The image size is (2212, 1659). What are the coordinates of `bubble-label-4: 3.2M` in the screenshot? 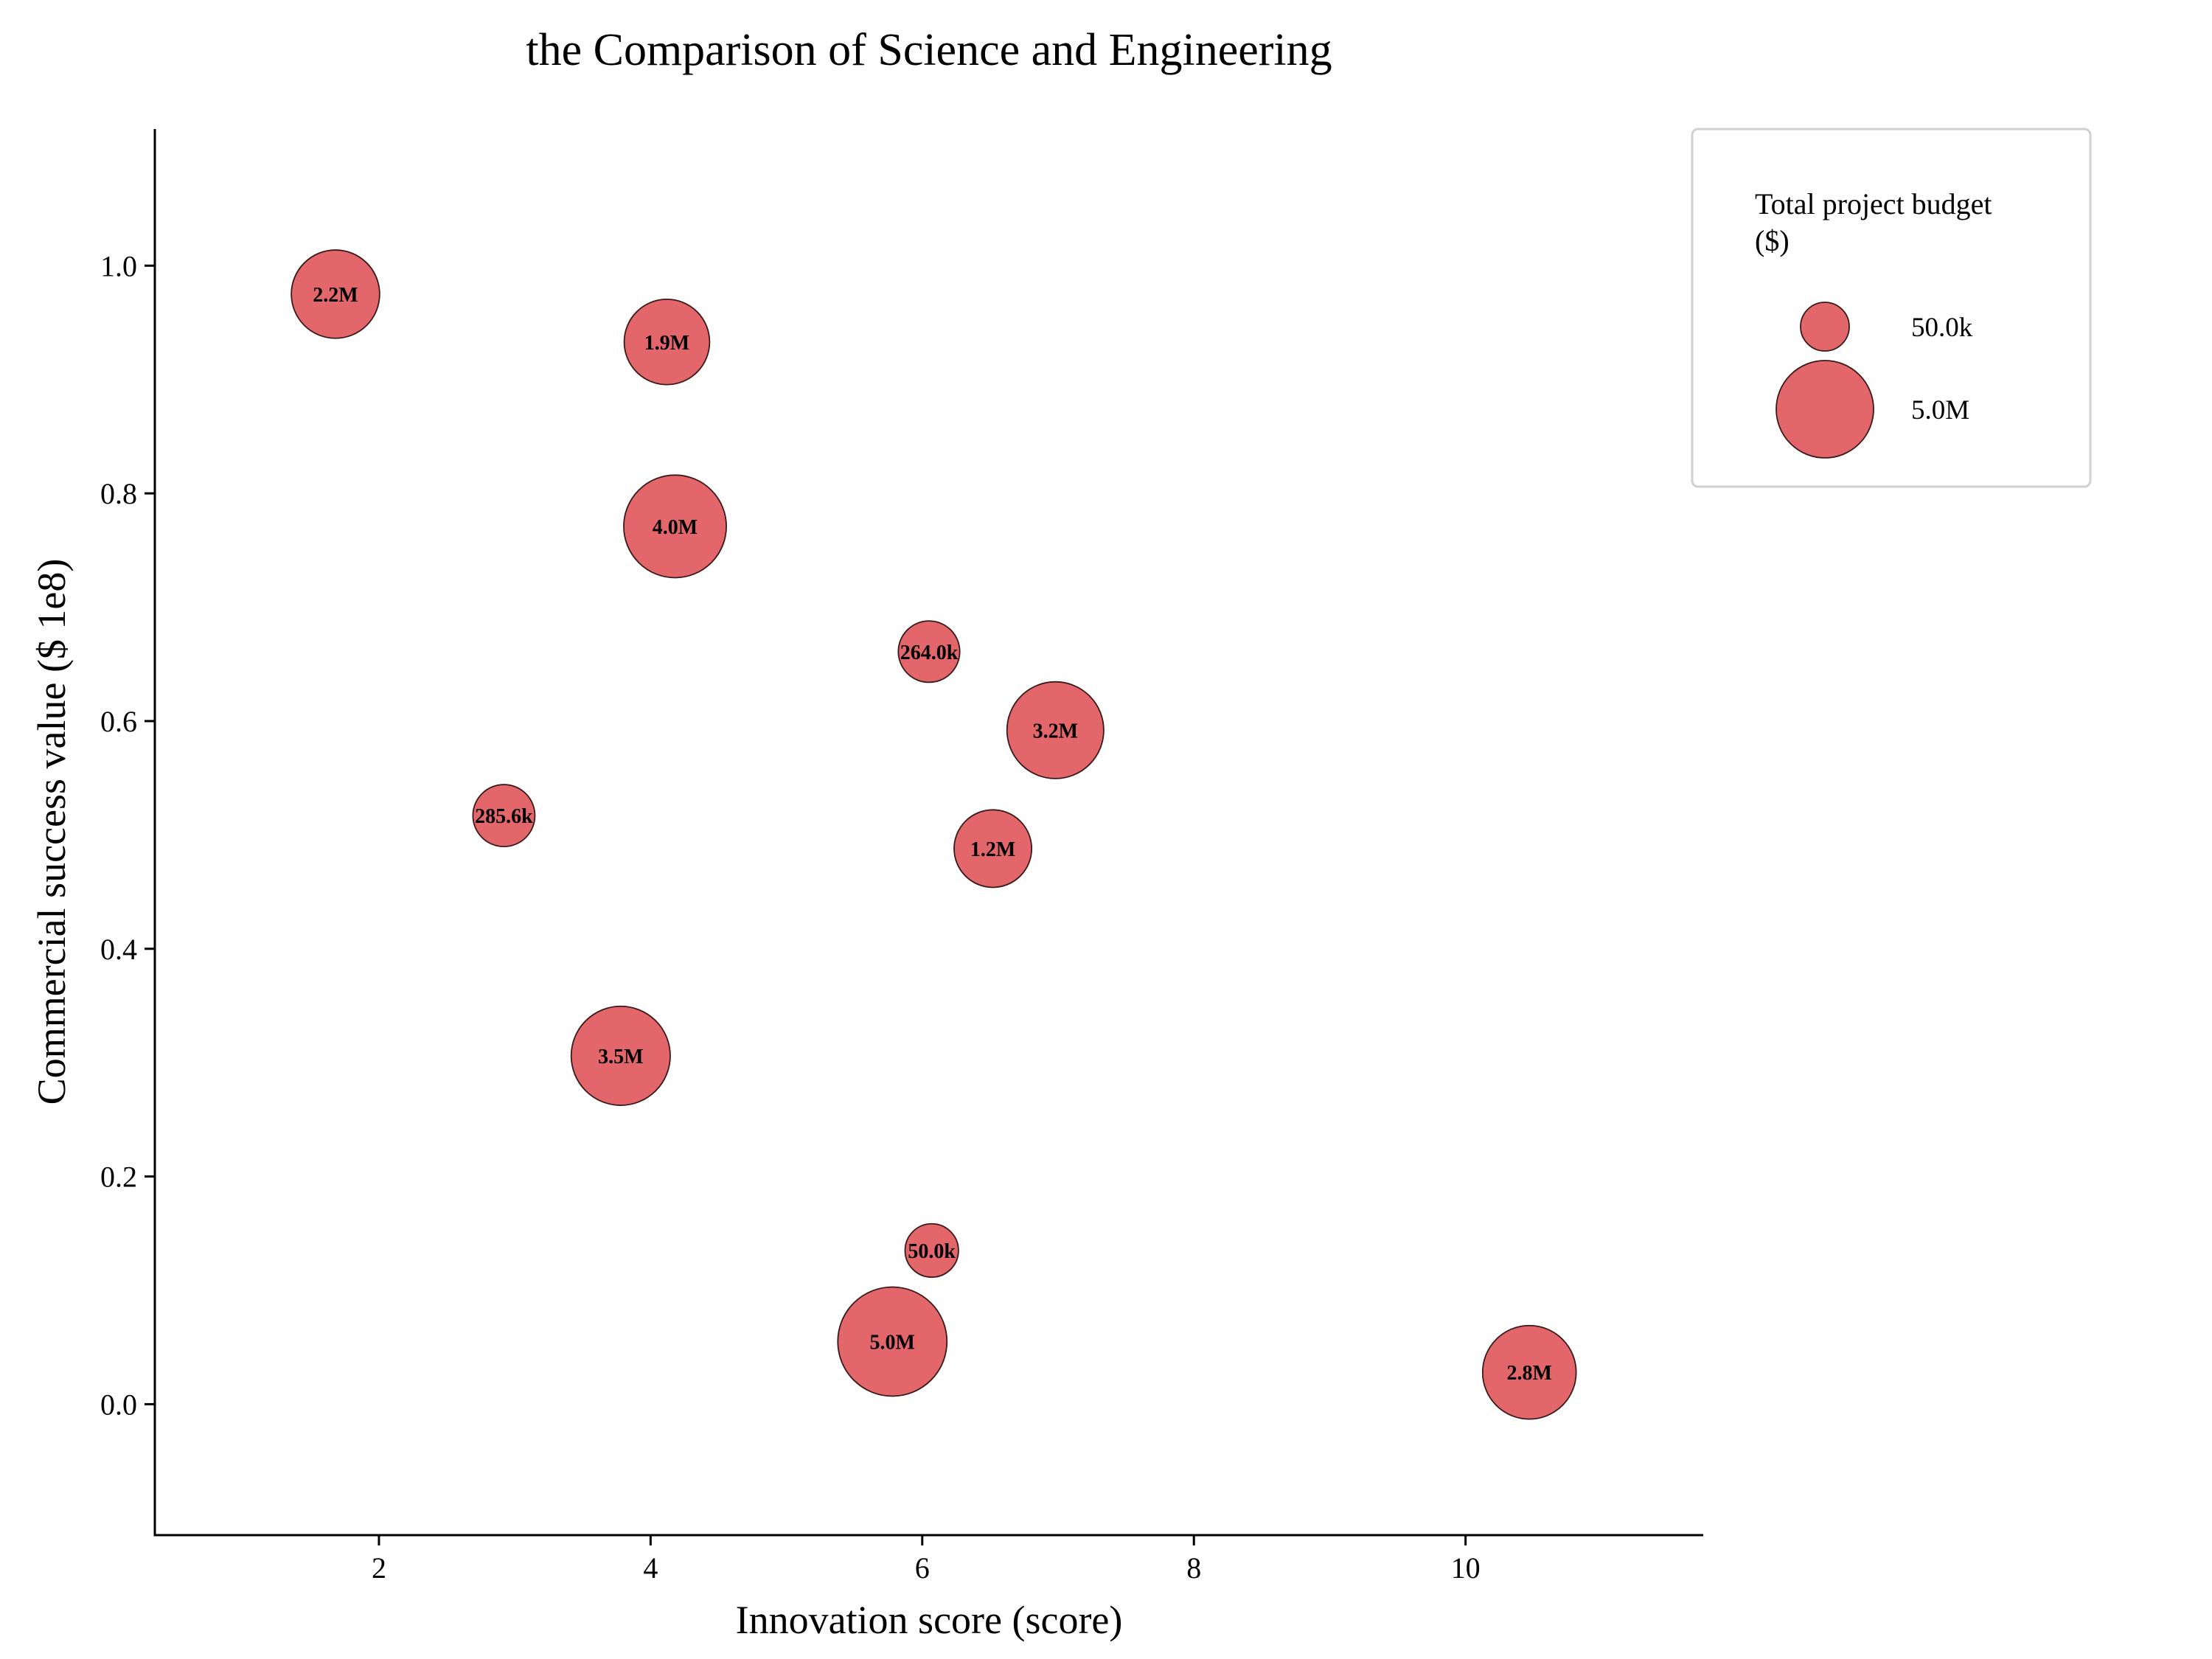 It's located at (1055, 731).